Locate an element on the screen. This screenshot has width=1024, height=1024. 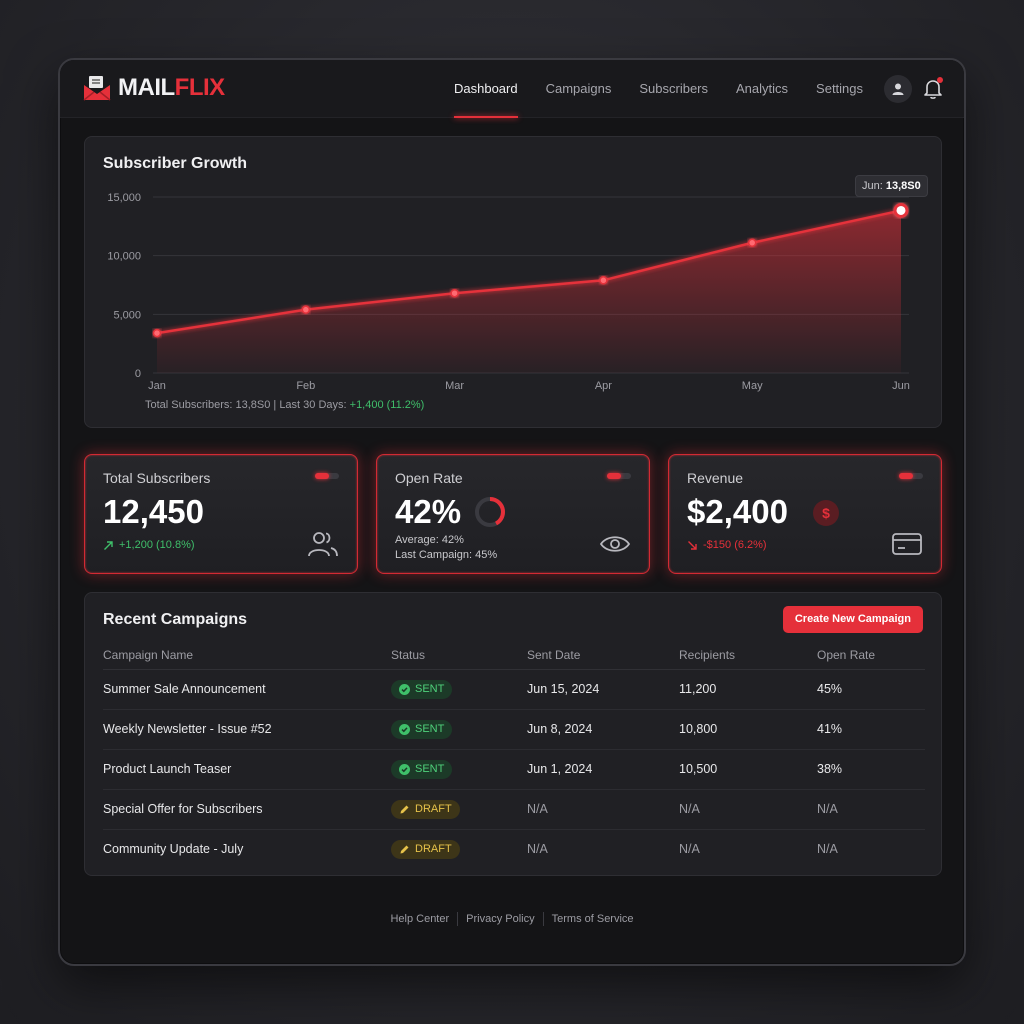
footer-terms-link: Terms of Service is located at coordinates (592, 918).